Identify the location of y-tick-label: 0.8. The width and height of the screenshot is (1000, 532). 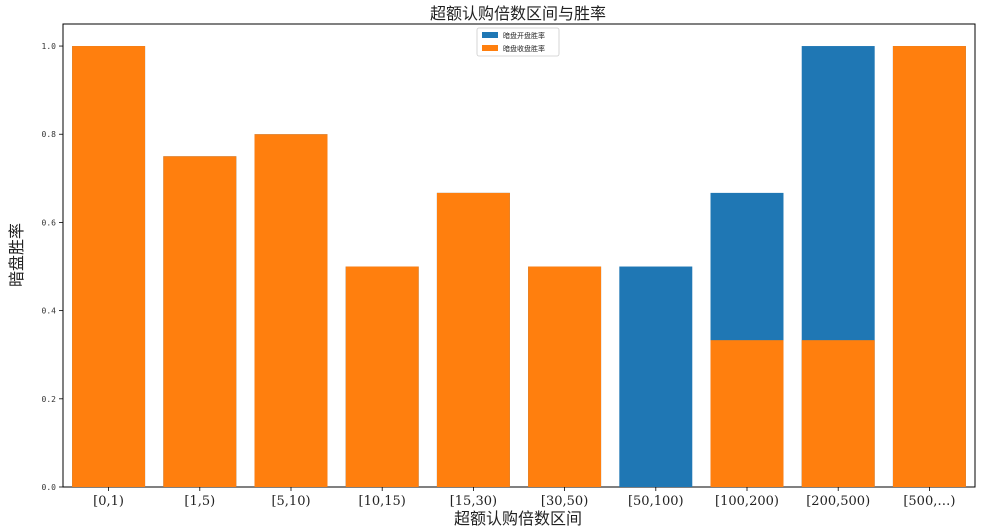
(49, 134).